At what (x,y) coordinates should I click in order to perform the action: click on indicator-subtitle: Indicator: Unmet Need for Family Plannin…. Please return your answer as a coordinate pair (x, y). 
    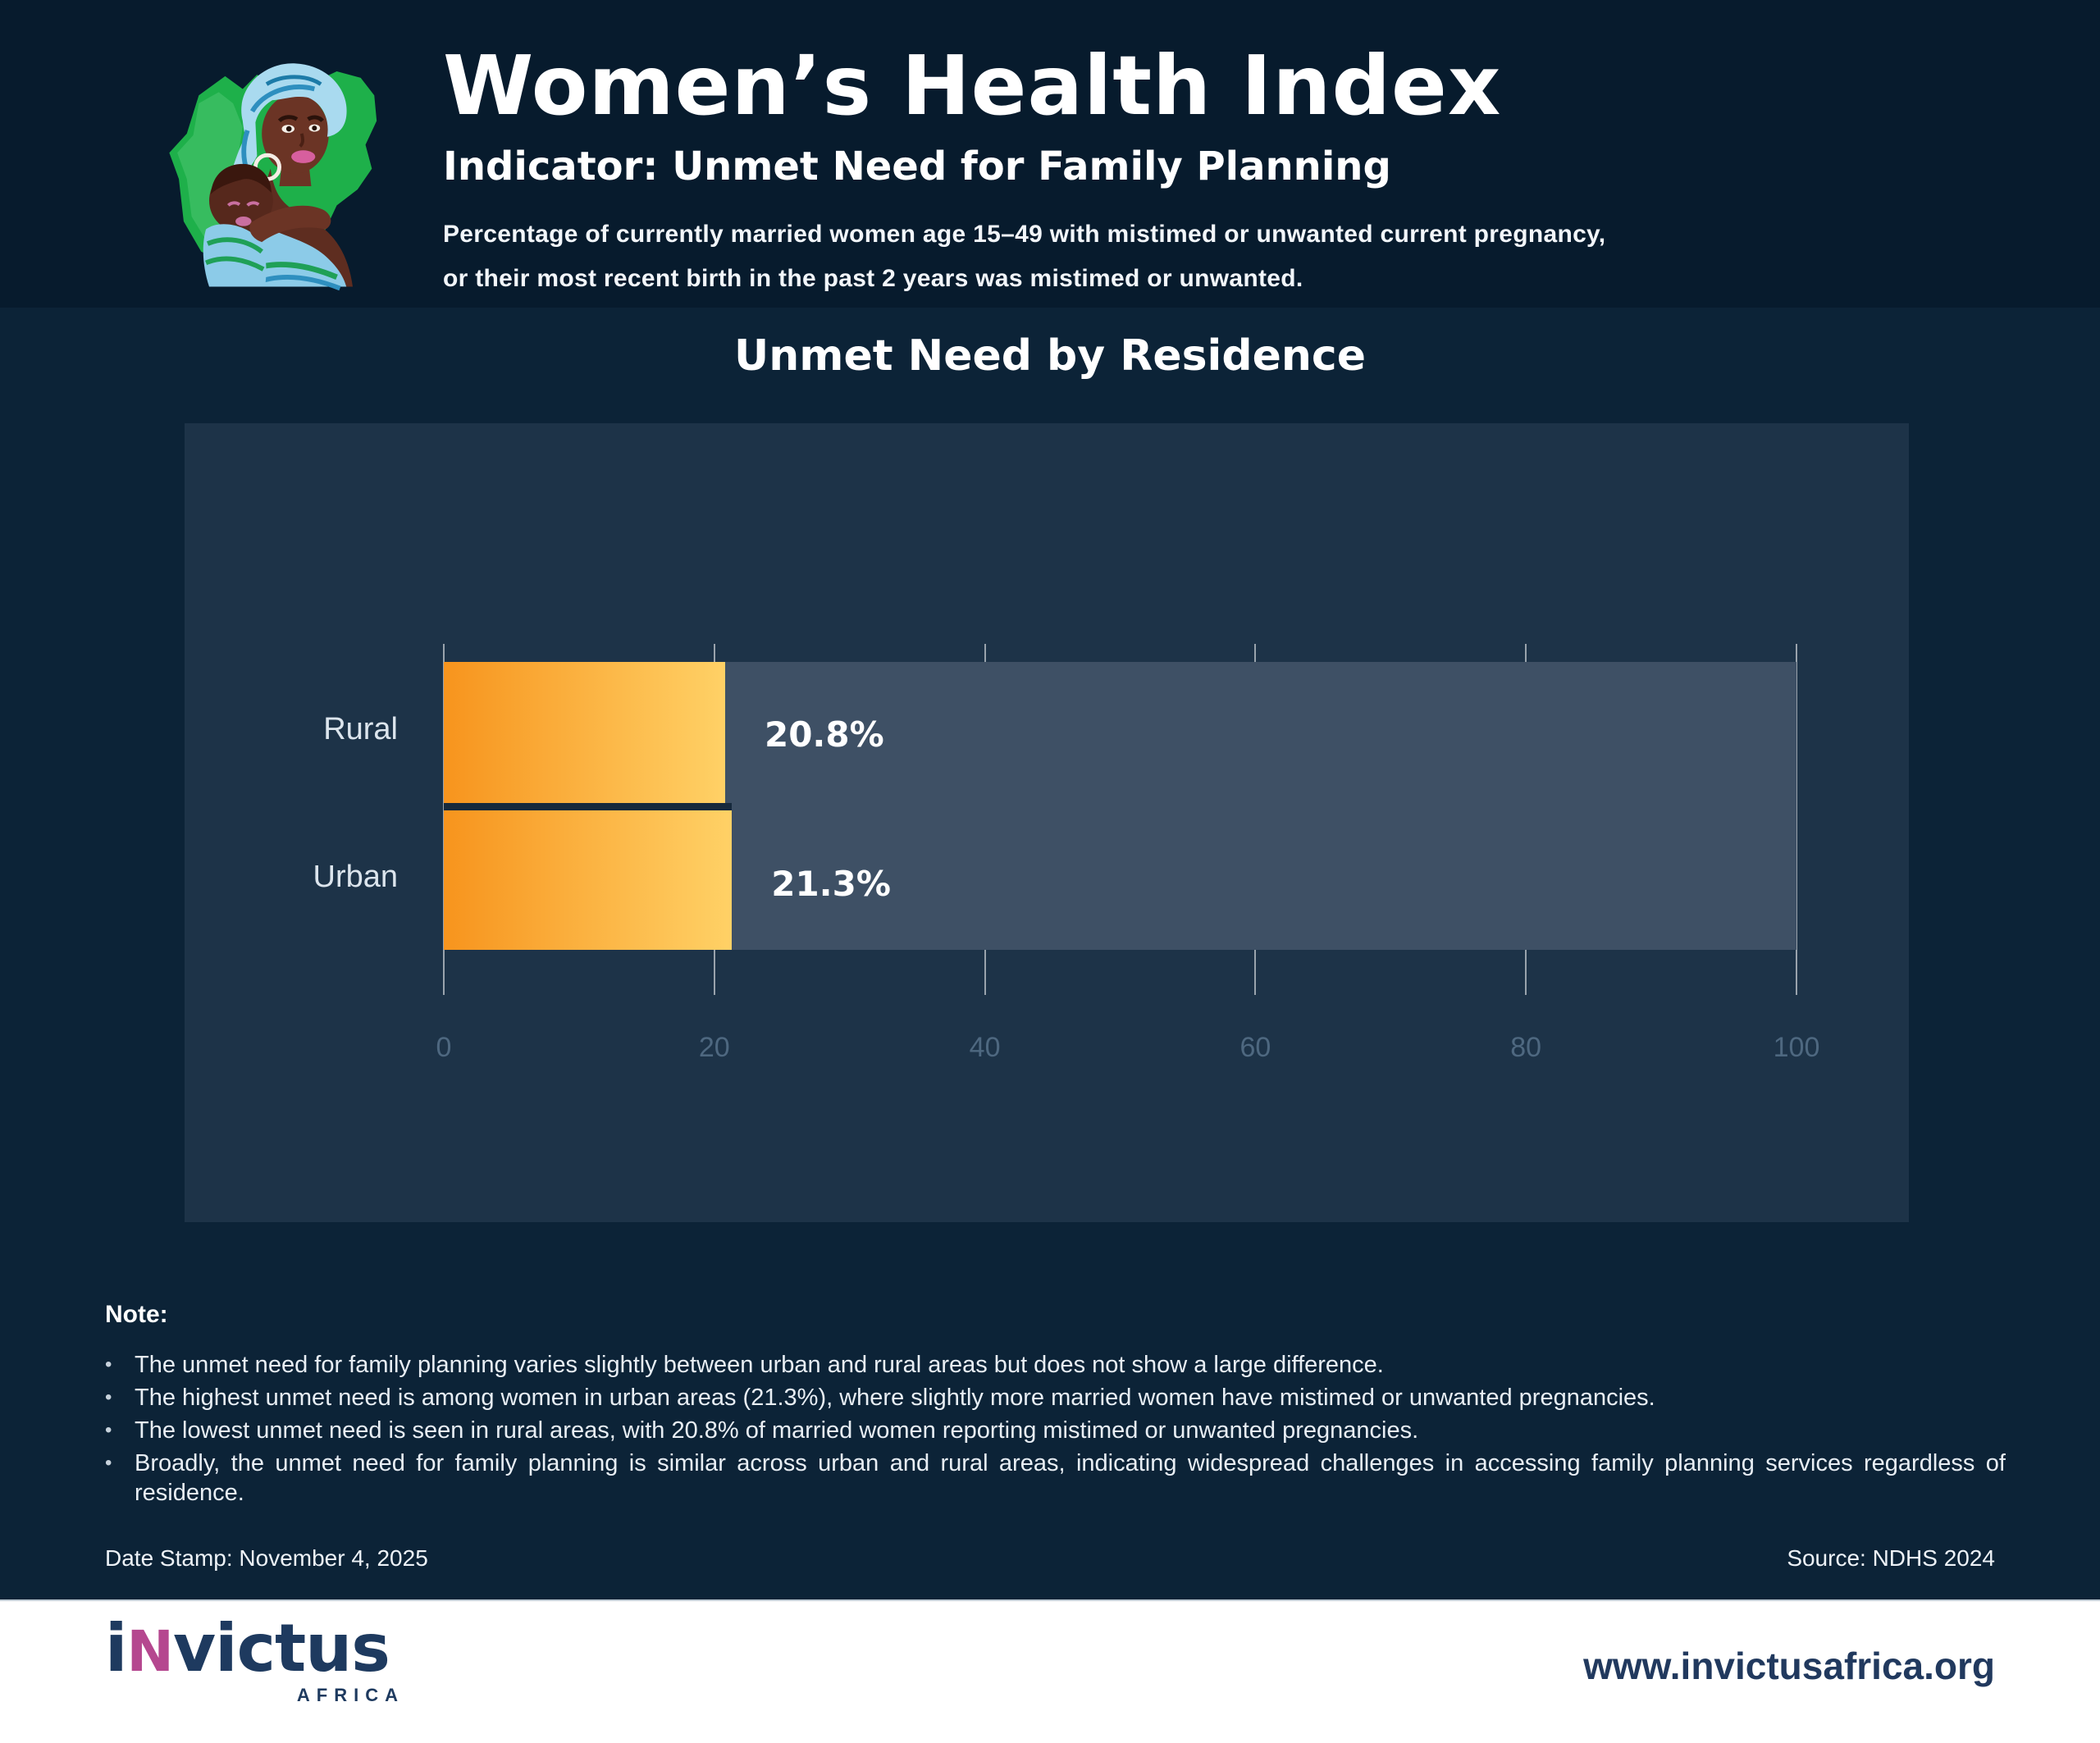
    Looking at the image, I should click on (917, 166).